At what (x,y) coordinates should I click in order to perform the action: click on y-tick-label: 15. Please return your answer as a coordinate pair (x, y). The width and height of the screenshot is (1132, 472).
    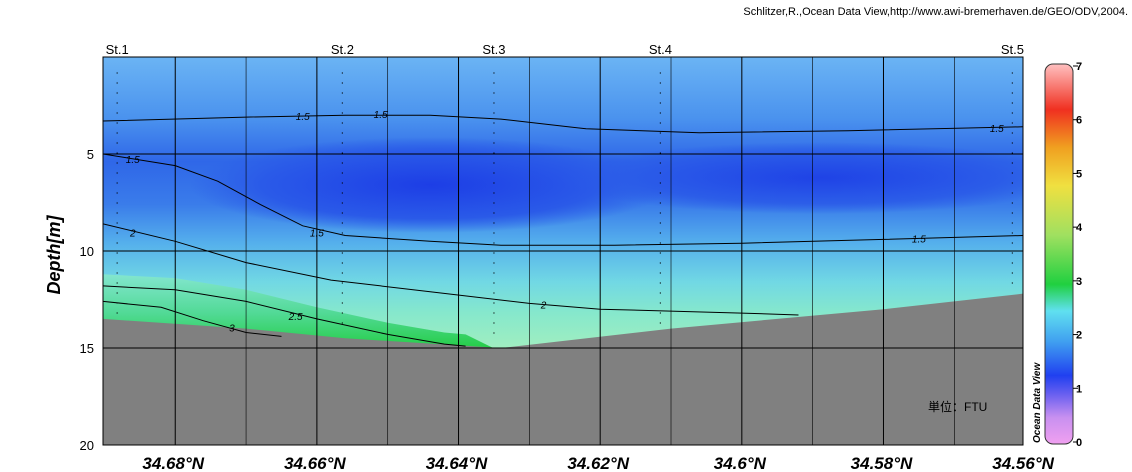
    Looking at the image, I should click on (87, 348).